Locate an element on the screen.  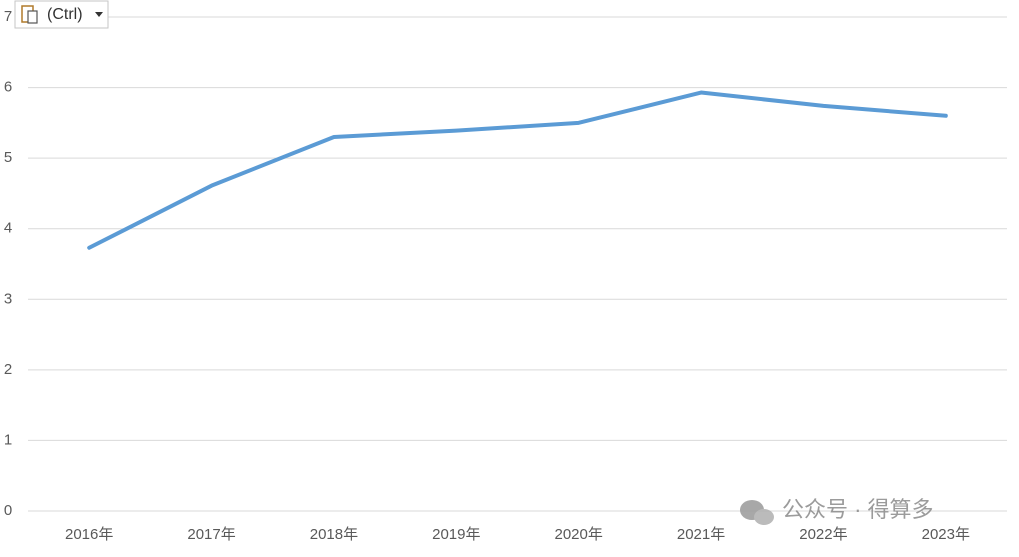
x-tick-label: 2021年 is located at coordinates (701, 534).